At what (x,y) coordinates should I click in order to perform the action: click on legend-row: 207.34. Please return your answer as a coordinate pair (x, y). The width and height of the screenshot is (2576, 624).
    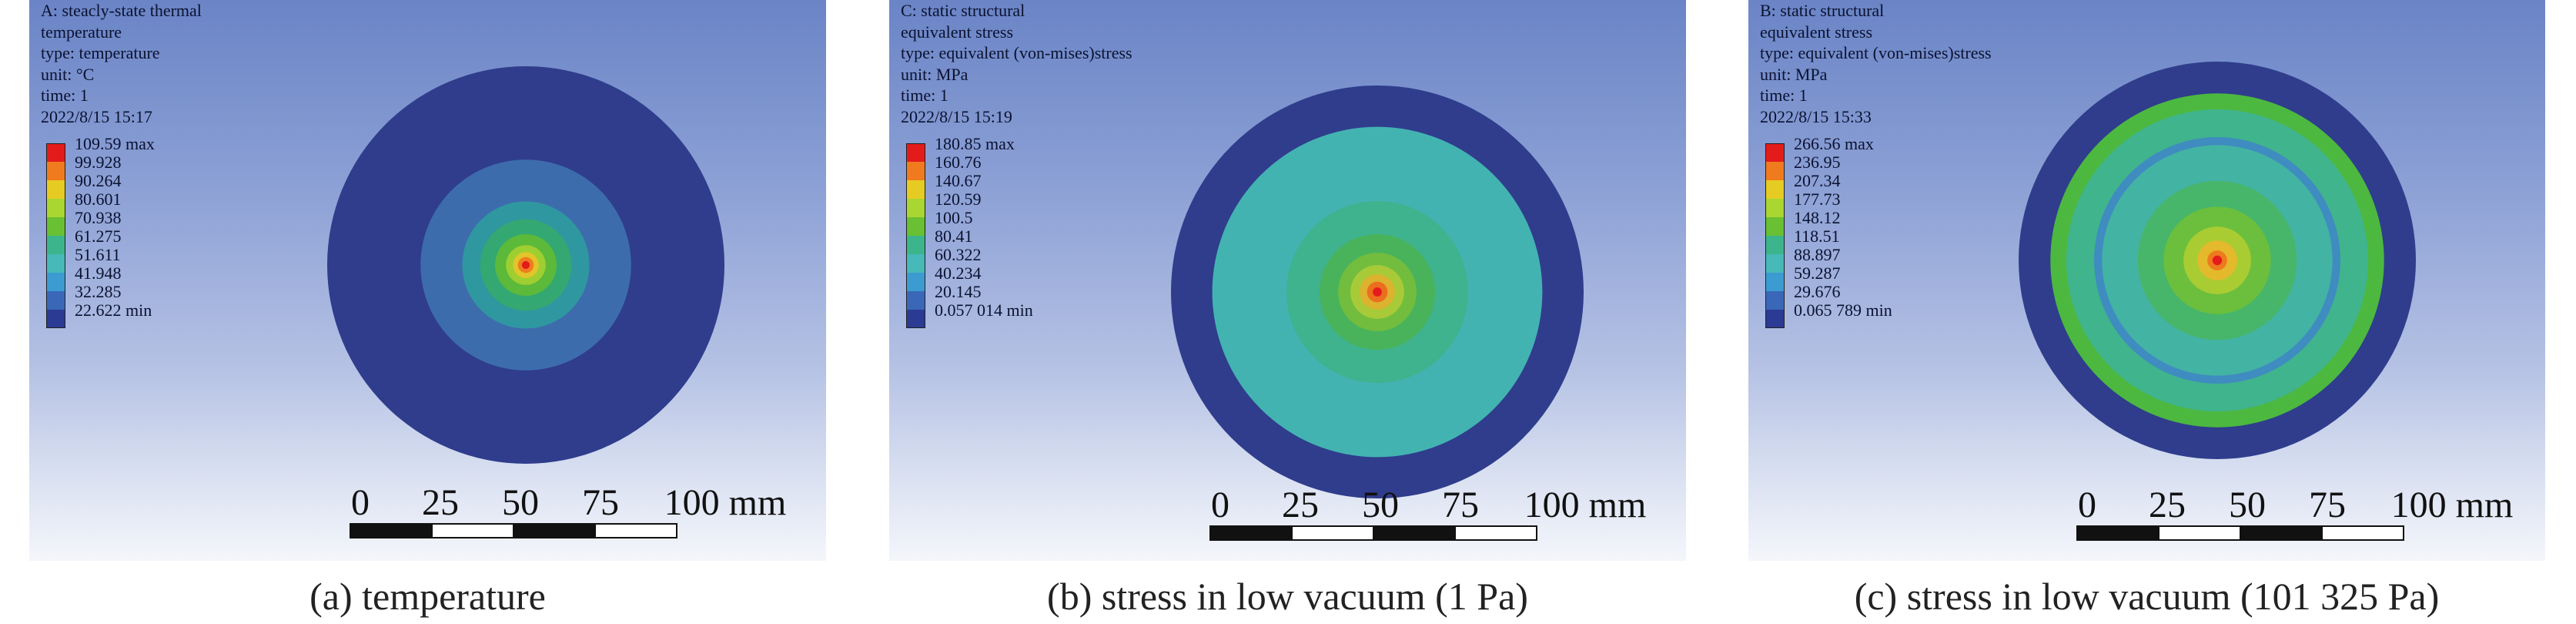
    Looking at the image, I should click on (1828, 186).